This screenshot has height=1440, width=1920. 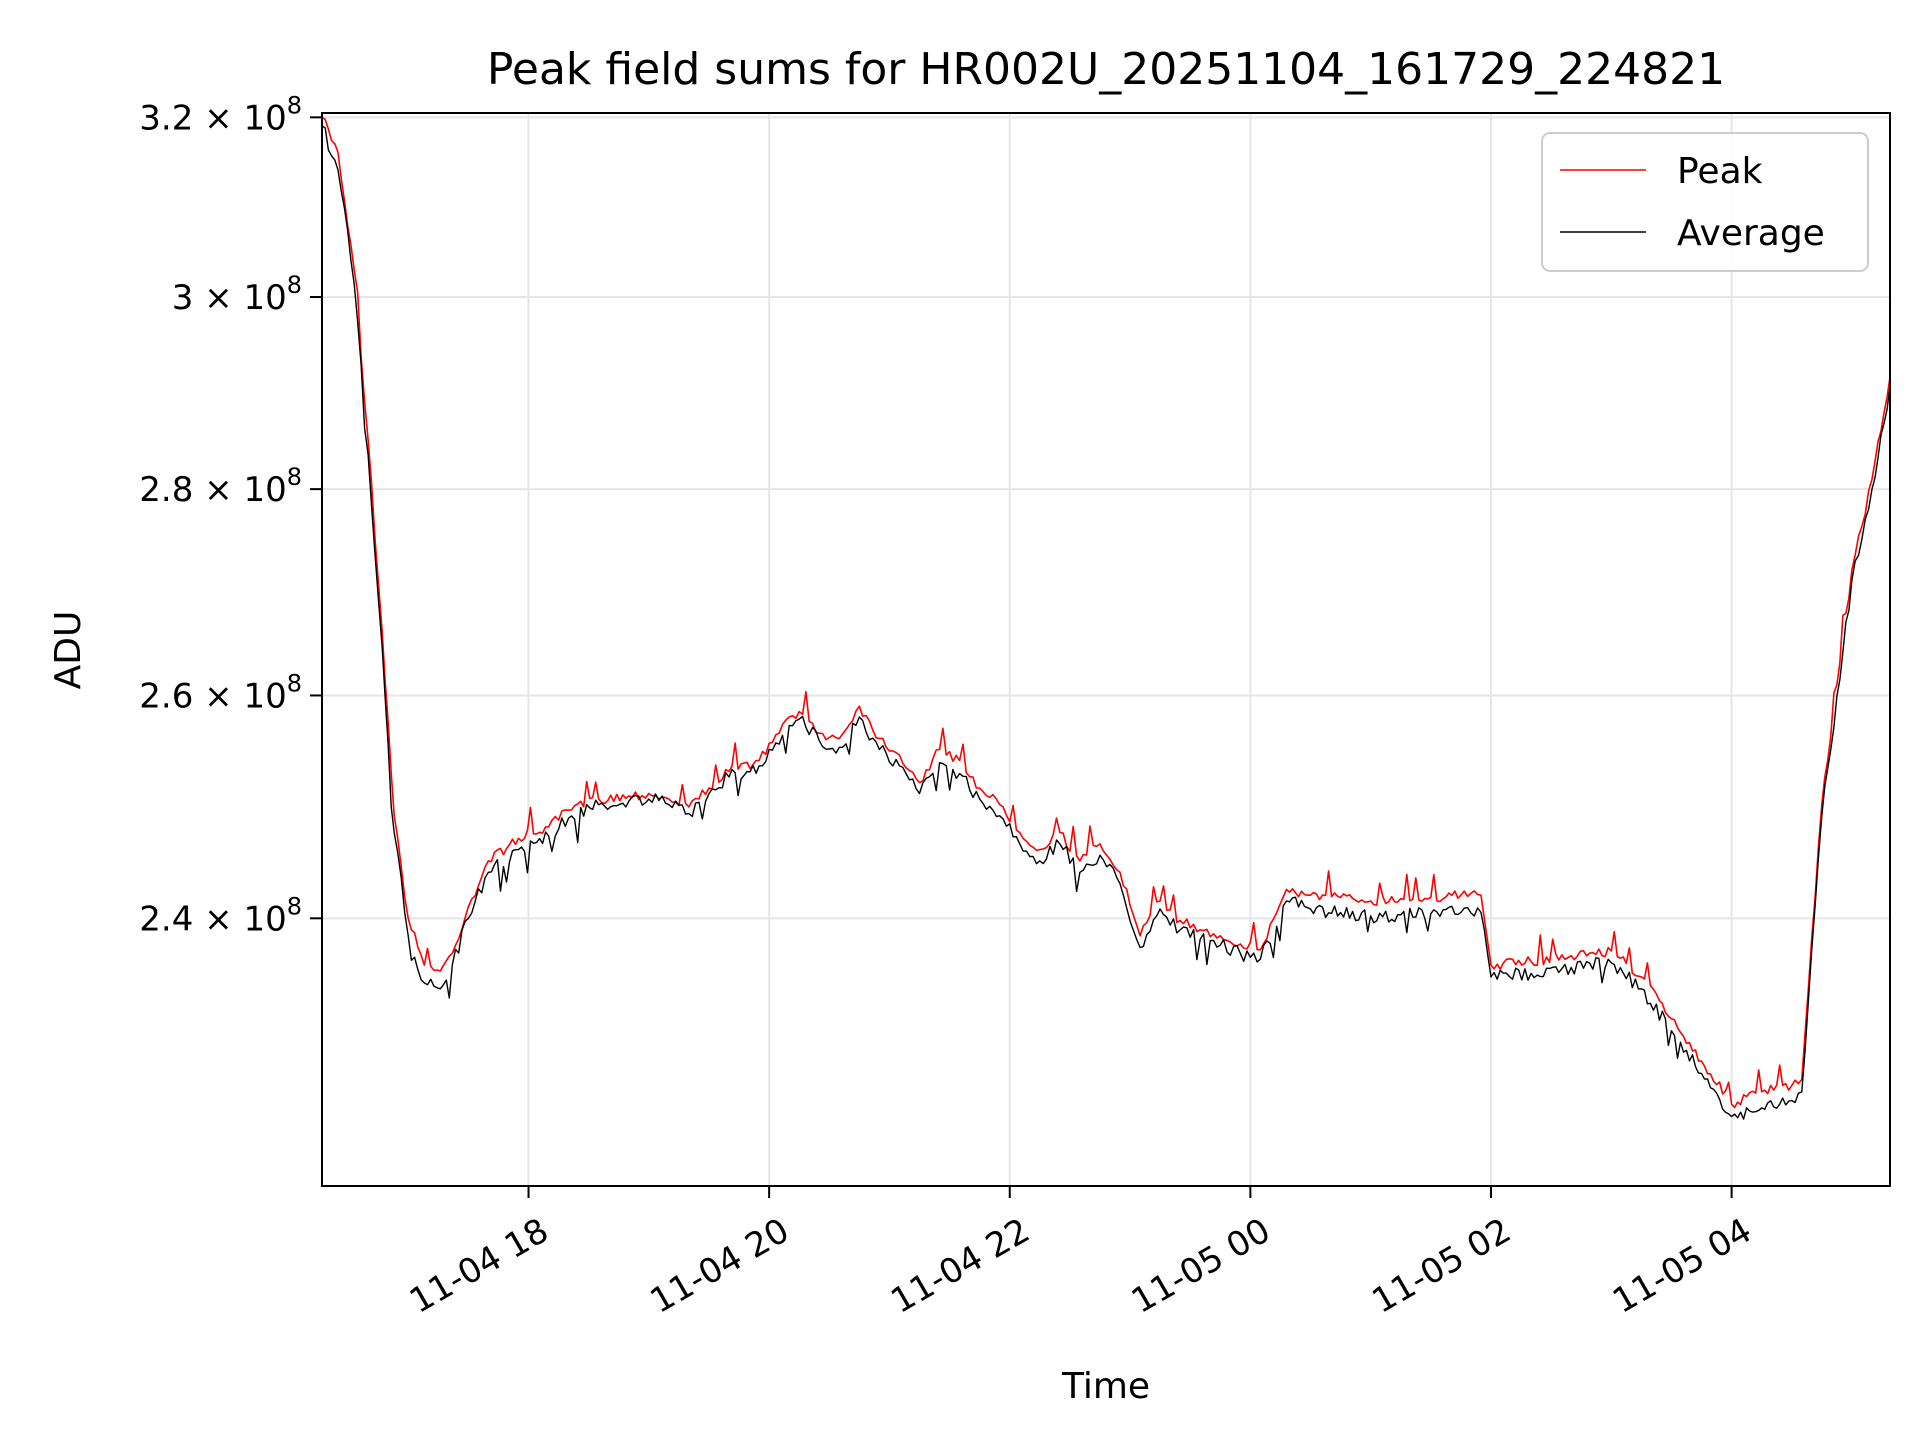 What do you see at coordinates (1751, 233) in the screenshot?
I see `legend-label-average: Average` at bounding box center [1751, 233].